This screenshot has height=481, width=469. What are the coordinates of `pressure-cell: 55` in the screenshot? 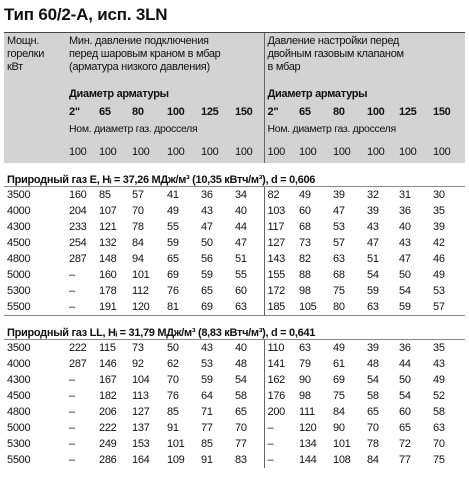 It's located at (241, 275).